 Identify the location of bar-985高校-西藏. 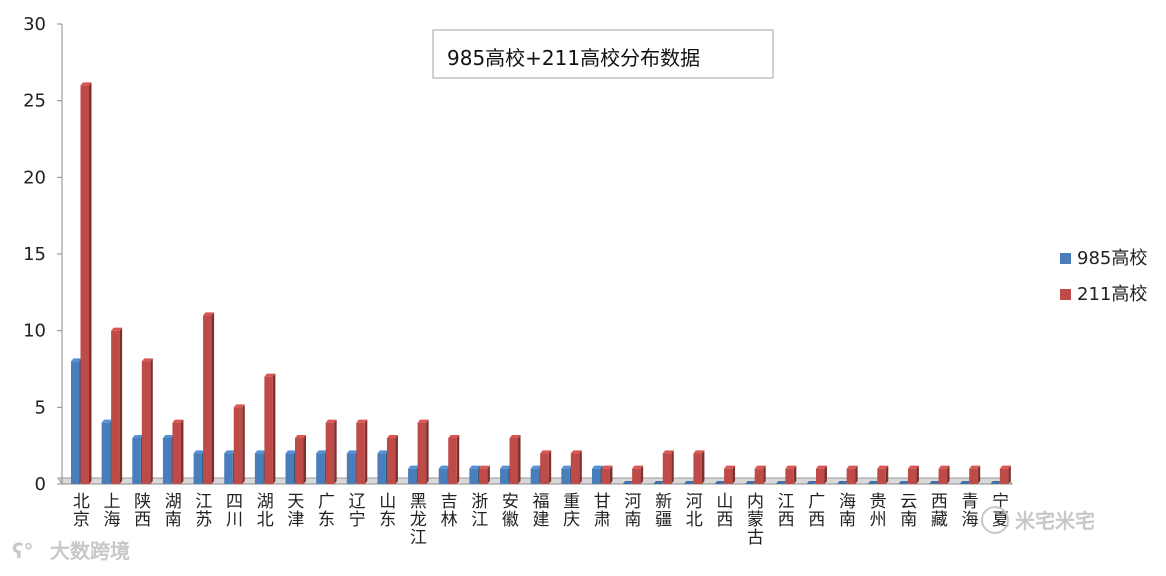
(935, 482).